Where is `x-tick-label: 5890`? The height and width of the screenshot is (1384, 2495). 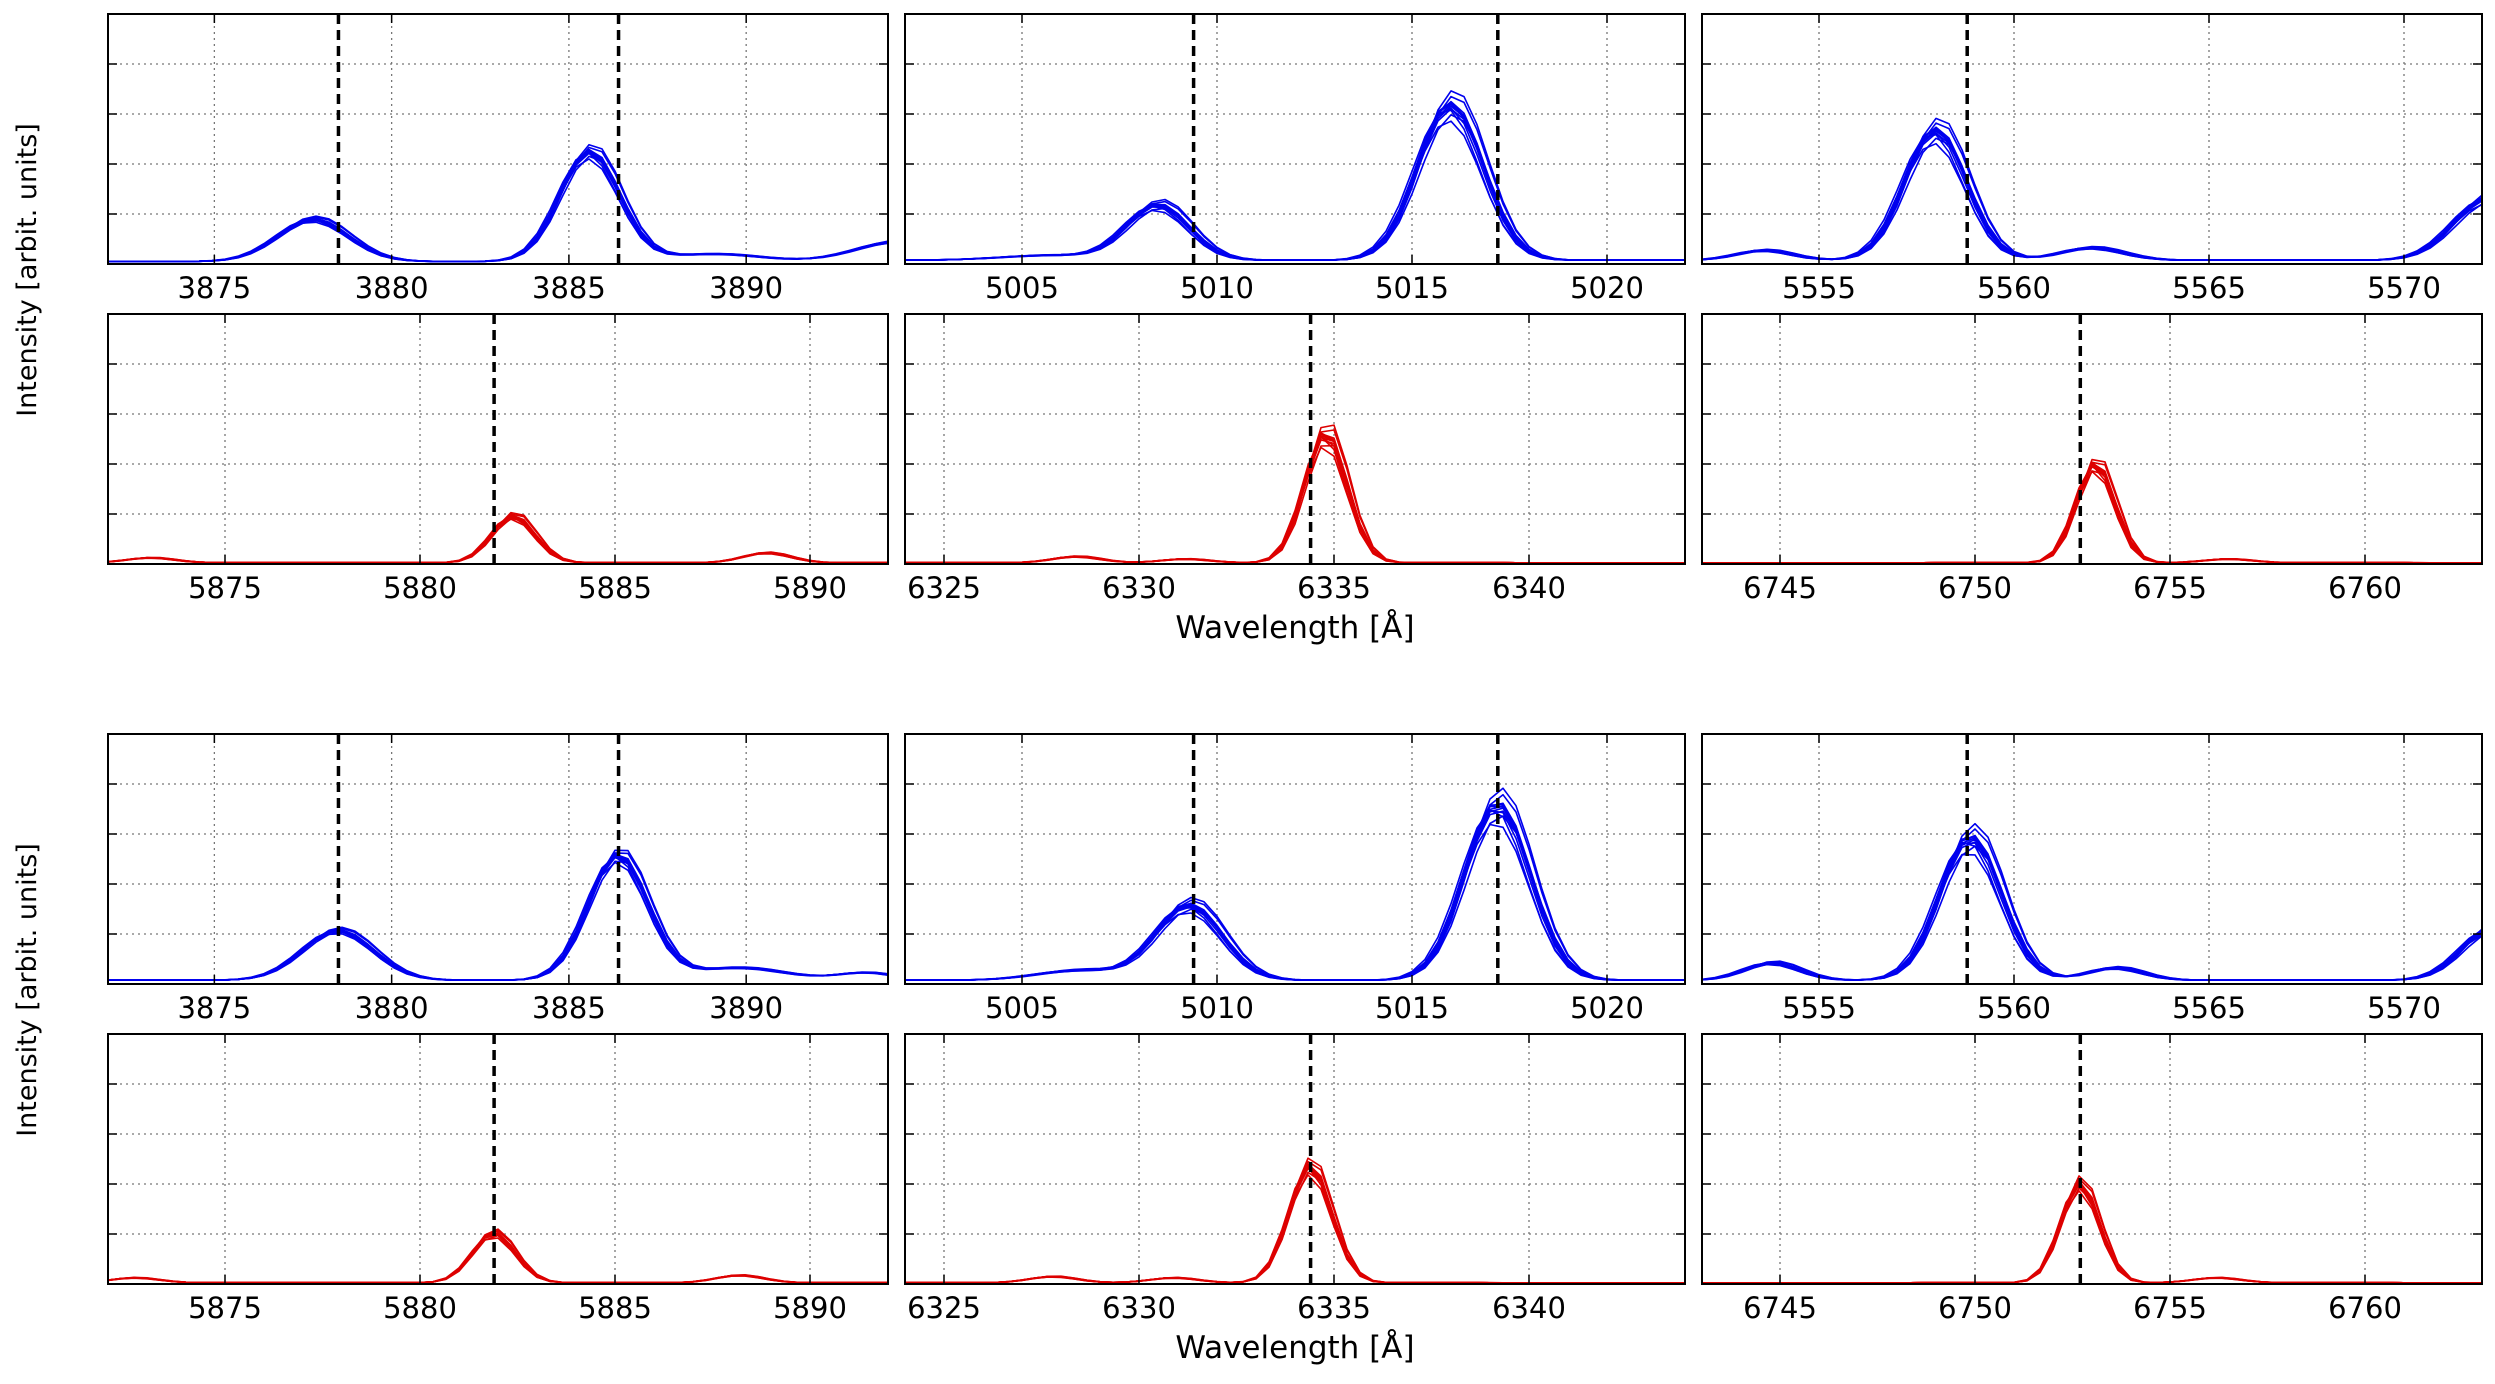
x-tick-label: 5890 is located at coordinates (810, 1308).